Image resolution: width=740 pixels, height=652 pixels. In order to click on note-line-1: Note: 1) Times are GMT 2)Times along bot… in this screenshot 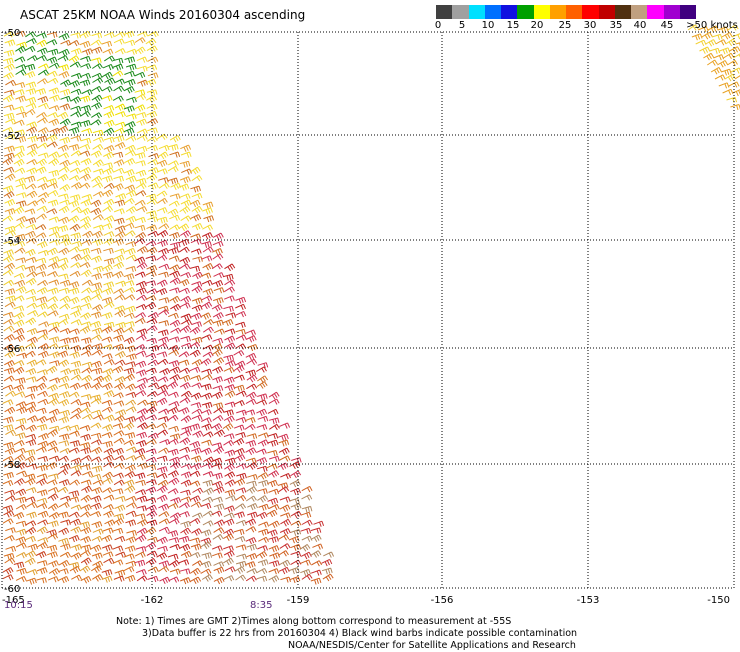, I will do `click(314, 621)`.